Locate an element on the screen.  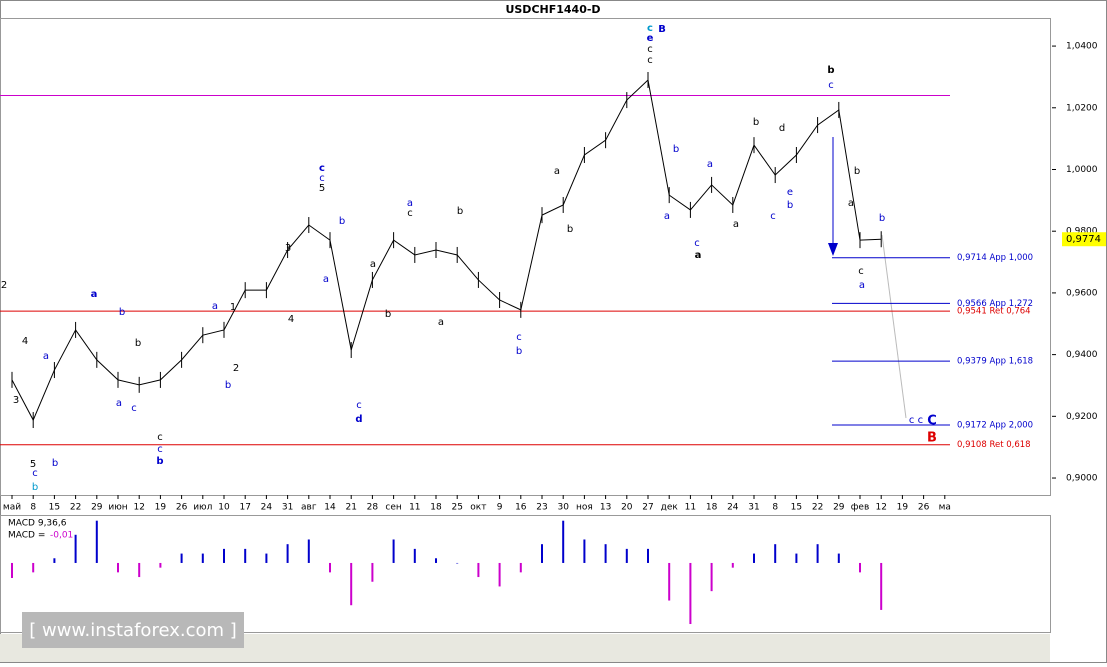
x-tick-label: 19 is located at coordinates (161, 508).